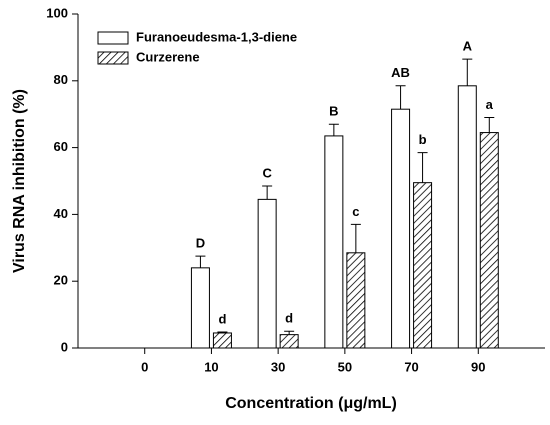 The image size is (550, 425). What do you see at coordinates (61, 146) in the screenshot?
I see `y-tick-label: 60` at bounding box center [61, 146].